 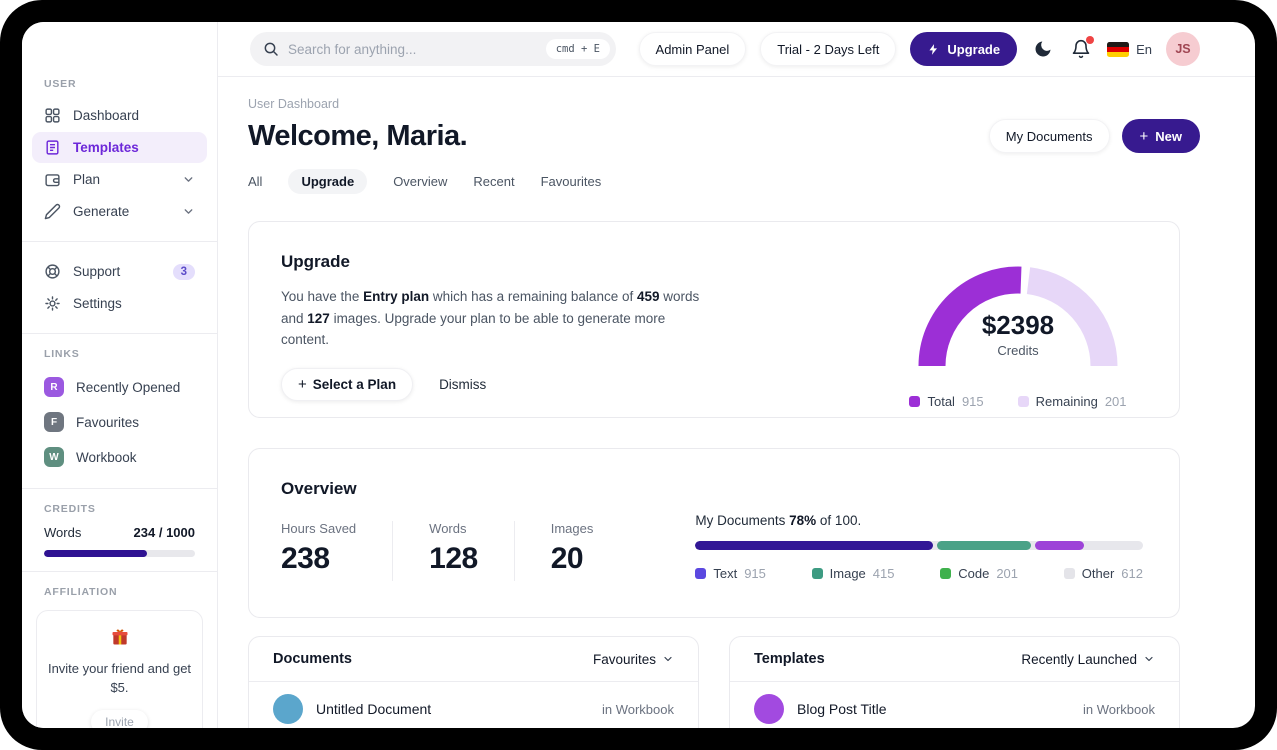 What do you see at coordinates (54, 422) in the screenshot?
I see `link-initial-badge: F` at bounding box center [54, 422].